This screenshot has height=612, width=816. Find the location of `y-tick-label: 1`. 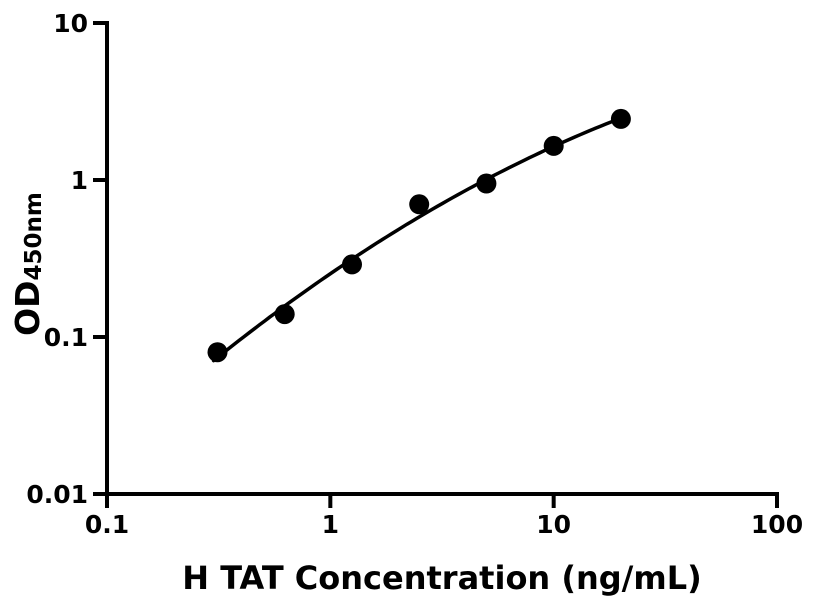

y-tick-label: 1 is located at coordinates (79, 180).